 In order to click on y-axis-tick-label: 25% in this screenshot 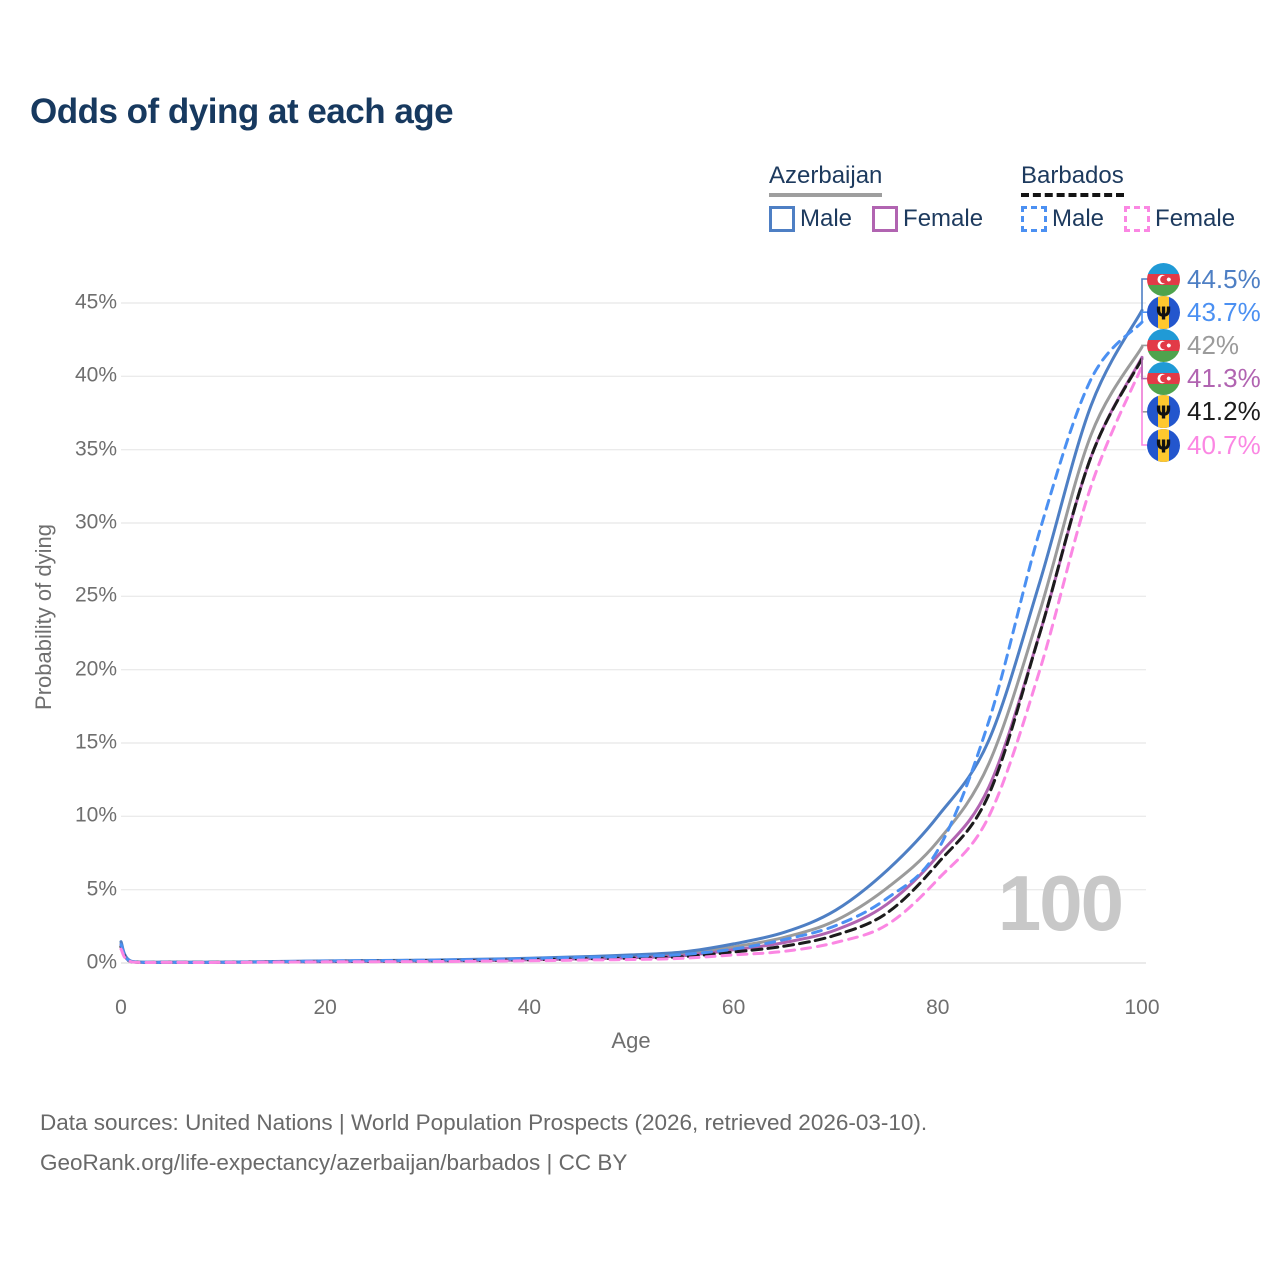, I will do `click(95, 595)`.